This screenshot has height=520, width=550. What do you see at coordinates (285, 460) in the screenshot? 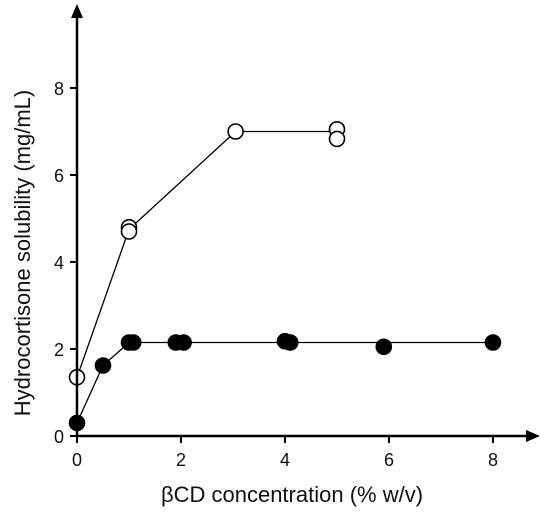
I see `x-tick-label-4: 4` at bounding box center [285, 460].